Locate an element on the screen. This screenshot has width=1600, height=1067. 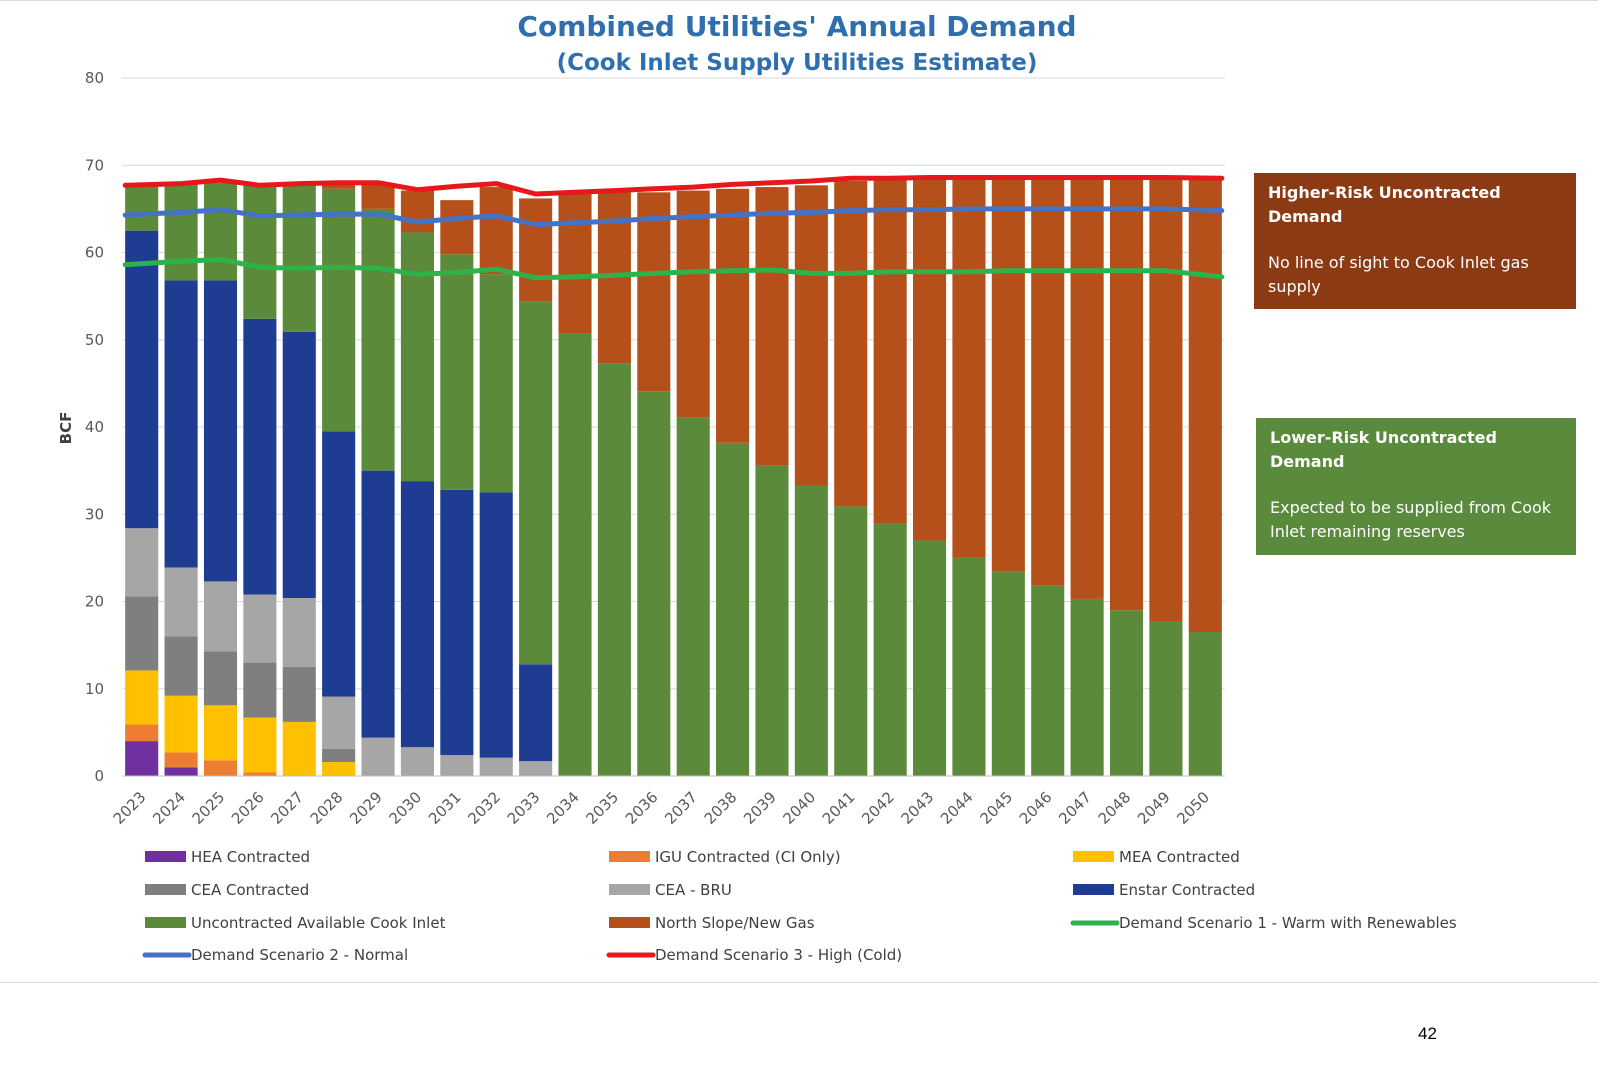
y-tick-label: 20 is located at coordinates (94, 602).